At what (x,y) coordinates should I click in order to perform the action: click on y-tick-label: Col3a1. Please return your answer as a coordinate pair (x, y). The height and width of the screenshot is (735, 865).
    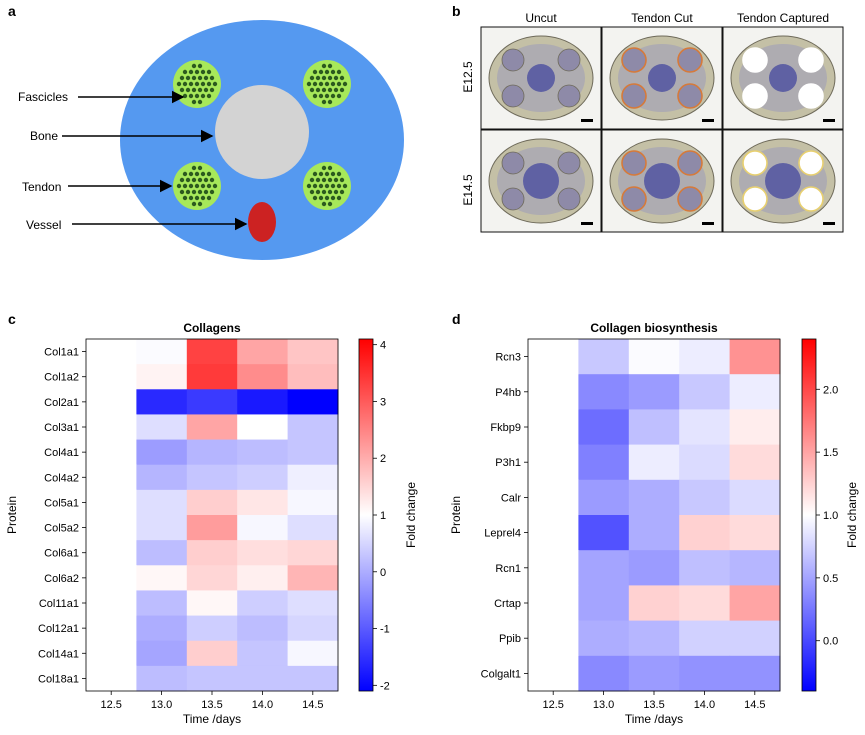
    Looking at the image, I should click on (61, 428).